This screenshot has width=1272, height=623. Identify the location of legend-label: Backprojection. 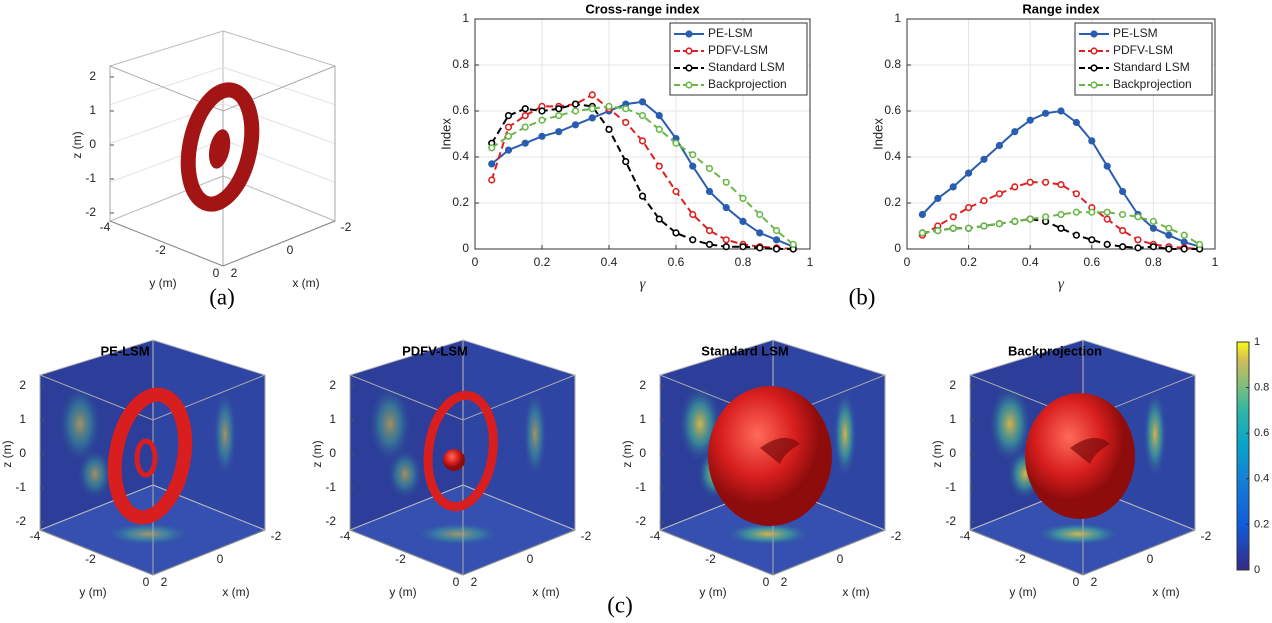
(747, 84).